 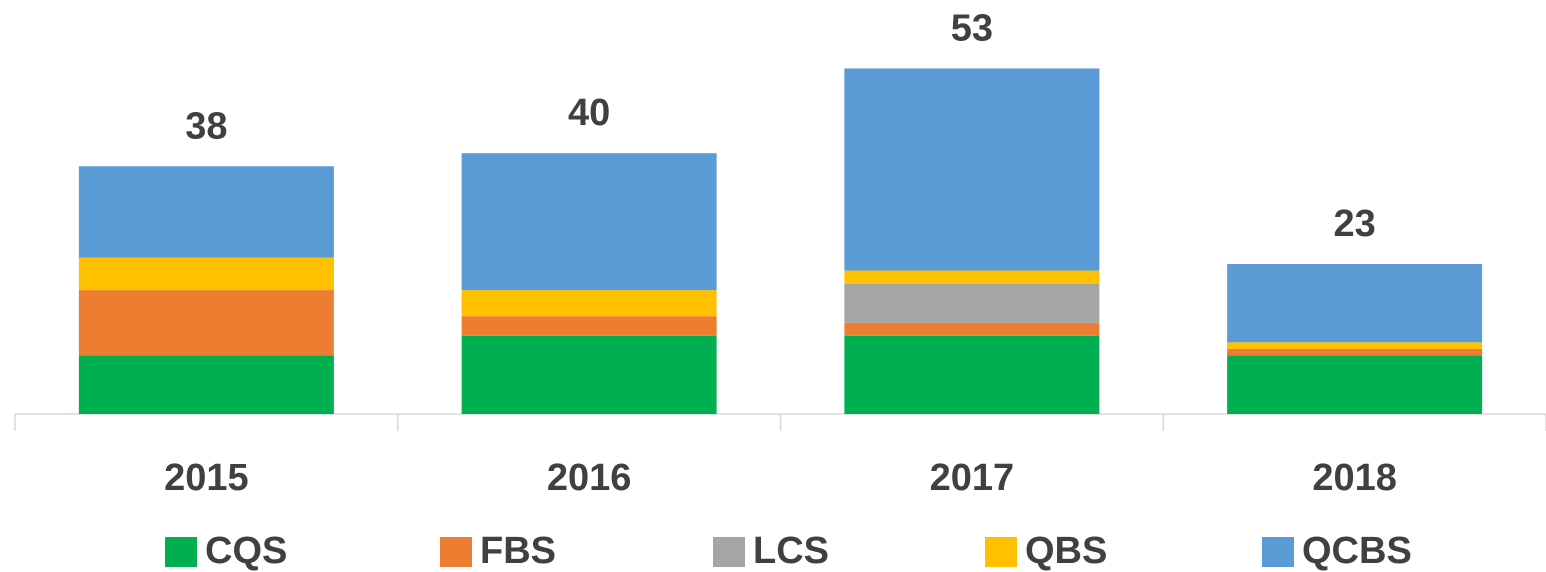 I want to click on total-label: 23, so click(x=1354, y=224).